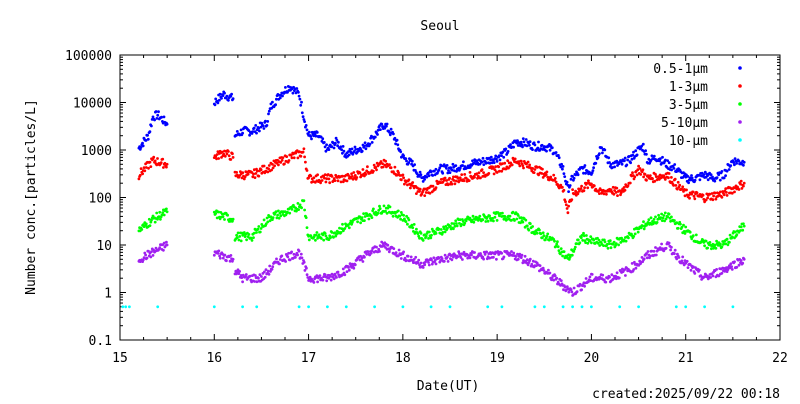  What do you see at coordinates (688, 105) in the screenshot?
I see `legend-label: 3-5μm` at bounding box center [688, 105].